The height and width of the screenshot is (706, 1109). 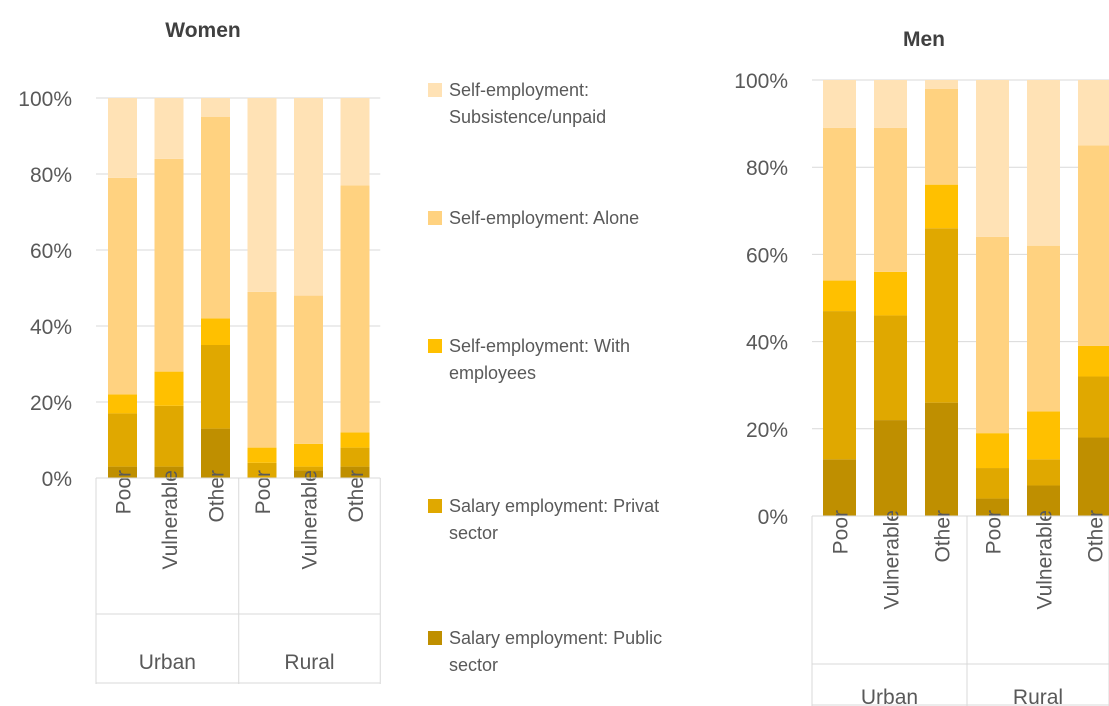 What do you see at coordinates (492, 373) in the screenshot?
I see `legend-label: employees` at bounding box center [492, 373].